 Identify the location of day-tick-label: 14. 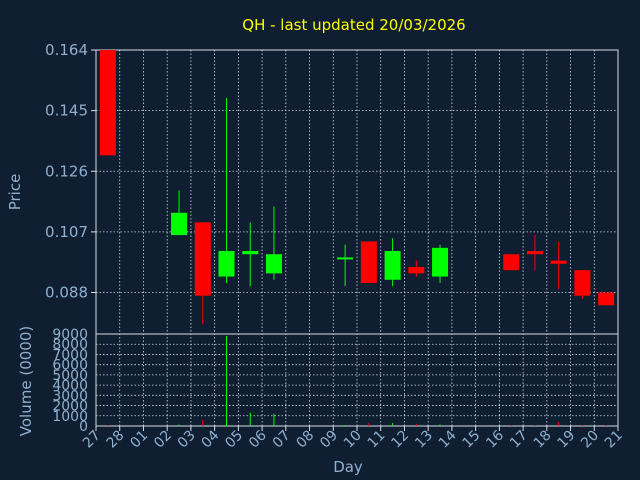
(448, 439).